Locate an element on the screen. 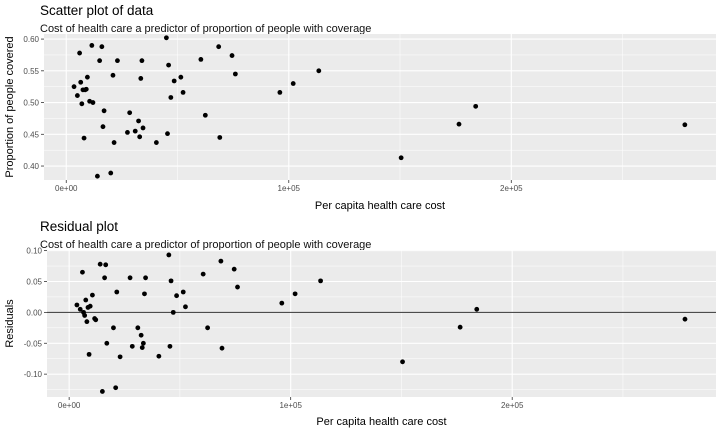 Image resolution: width=720 pixels, height=432 pixels. y-tick-label: -0.05 is located at coordinates (33, 343).